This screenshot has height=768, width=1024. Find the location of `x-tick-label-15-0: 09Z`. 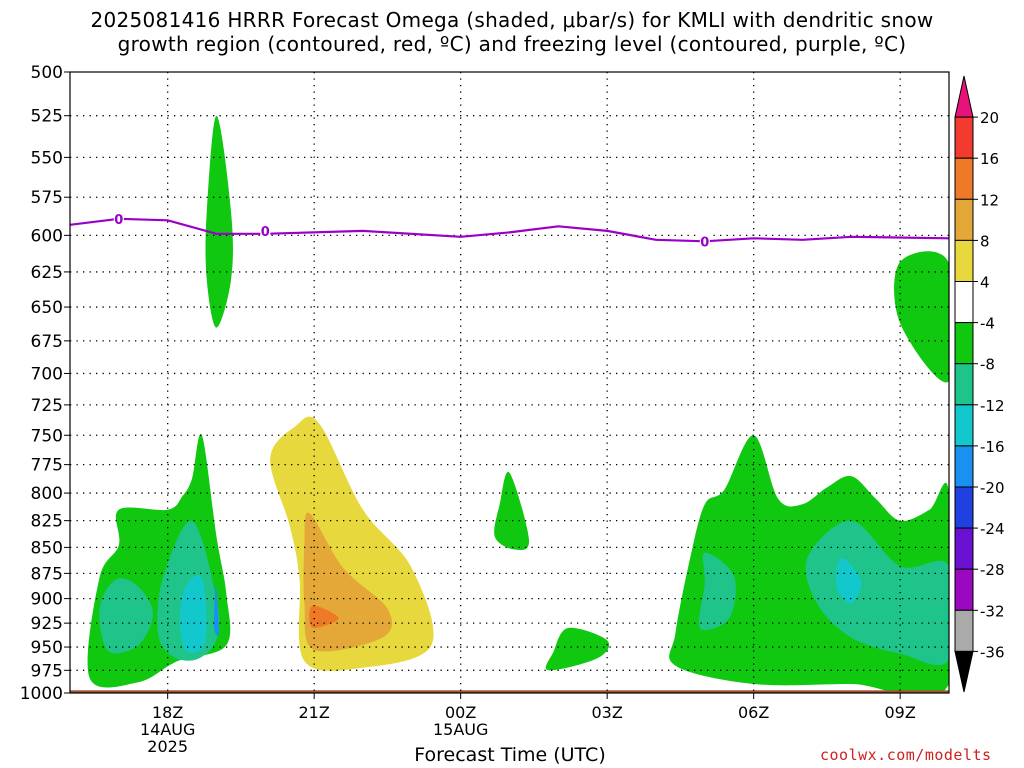

x-tick-label-15-0: 09Z is located at coordinates (900, 712).